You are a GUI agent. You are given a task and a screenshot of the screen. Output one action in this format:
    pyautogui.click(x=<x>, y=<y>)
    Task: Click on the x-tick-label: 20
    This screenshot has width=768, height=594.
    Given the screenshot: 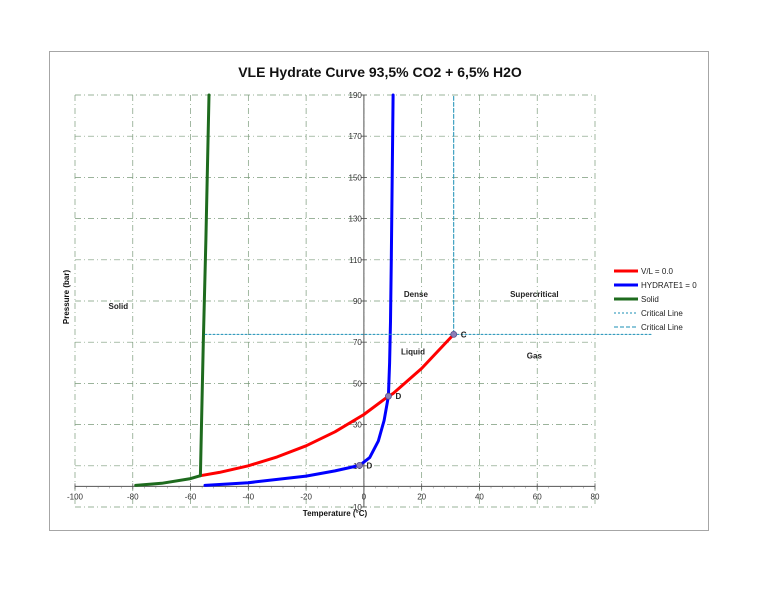 What is the action you would take?
    pyautogui.click(x=421, y=496)
    